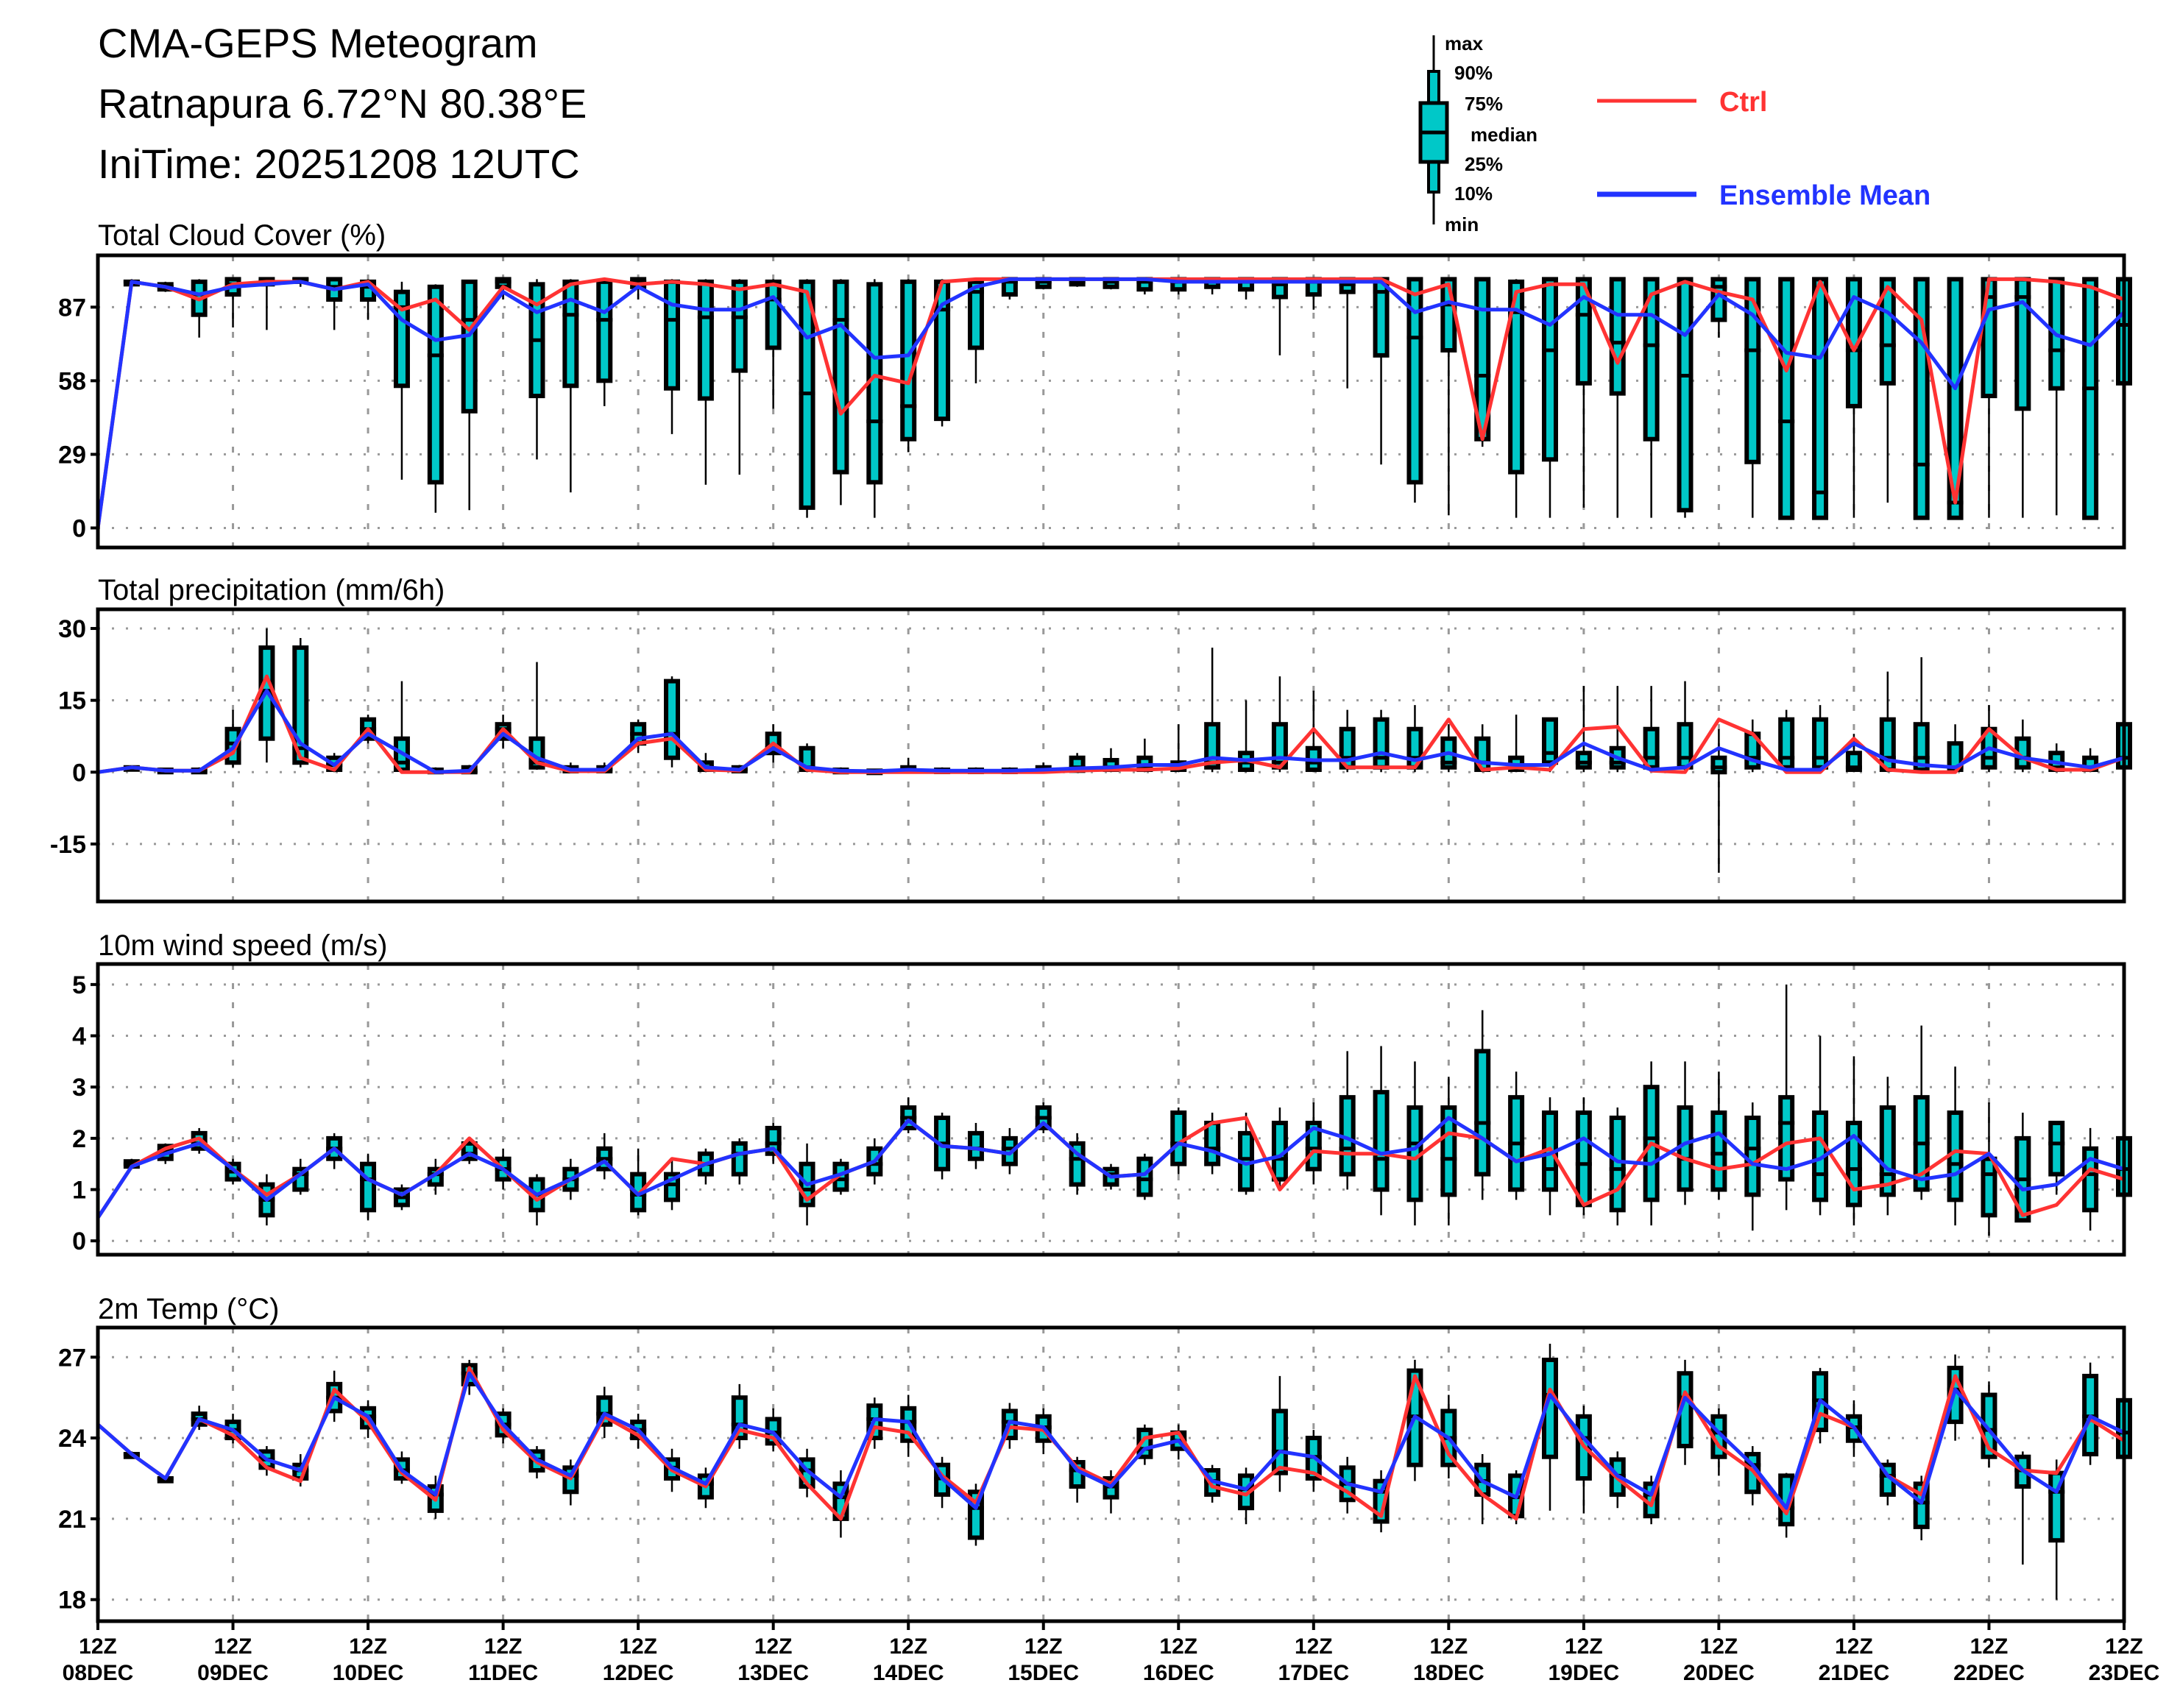  What do you see at coordinates (68, 845) in the screenshot?
I see `y-tick-label: -15` at bounding box center [68, 845].